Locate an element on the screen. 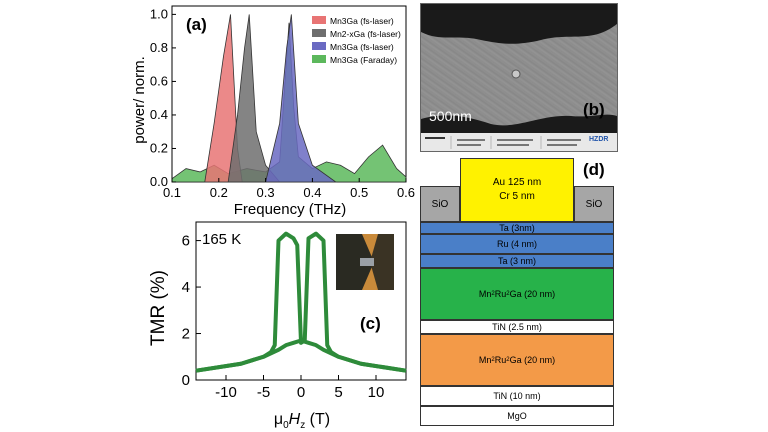 Image resolution: width=768 pixels, height=432 pixels. y-tick-label: 6 is located at coordinates (186, 241).